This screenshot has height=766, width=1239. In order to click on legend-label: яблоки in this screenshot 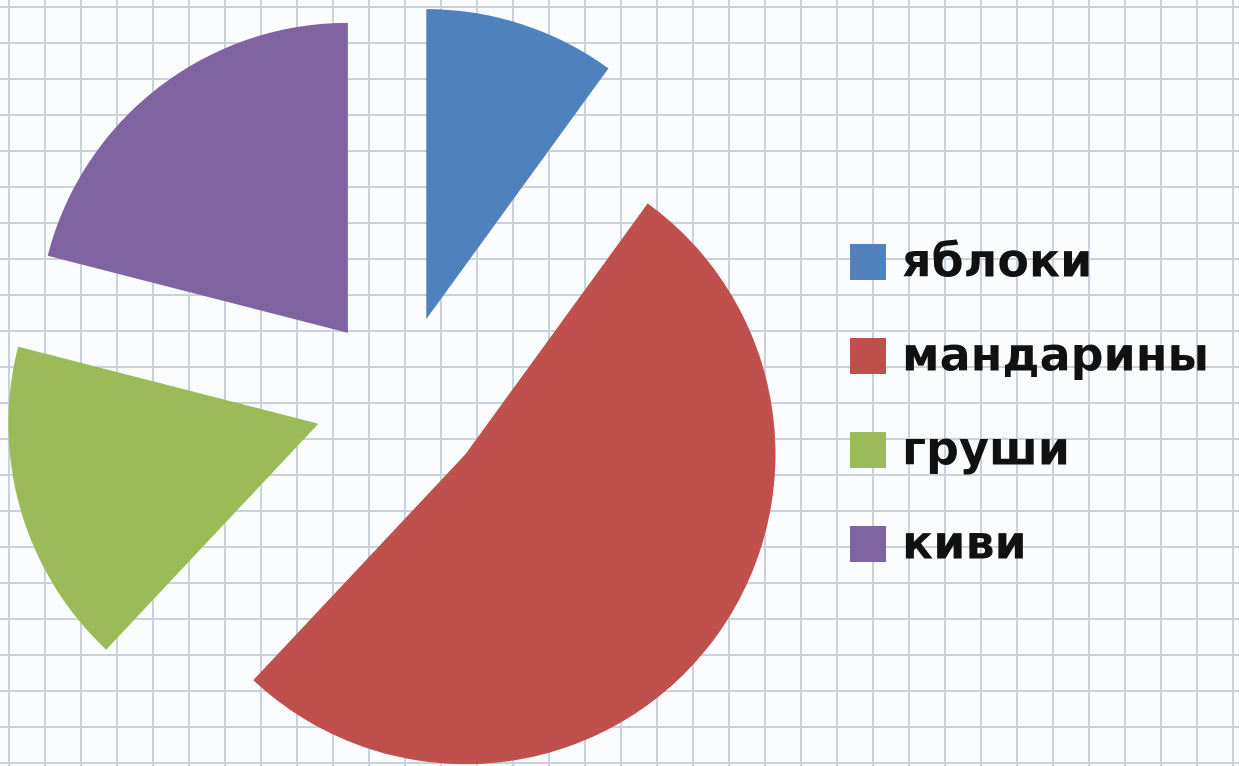, I will do `click(997, 261)`.